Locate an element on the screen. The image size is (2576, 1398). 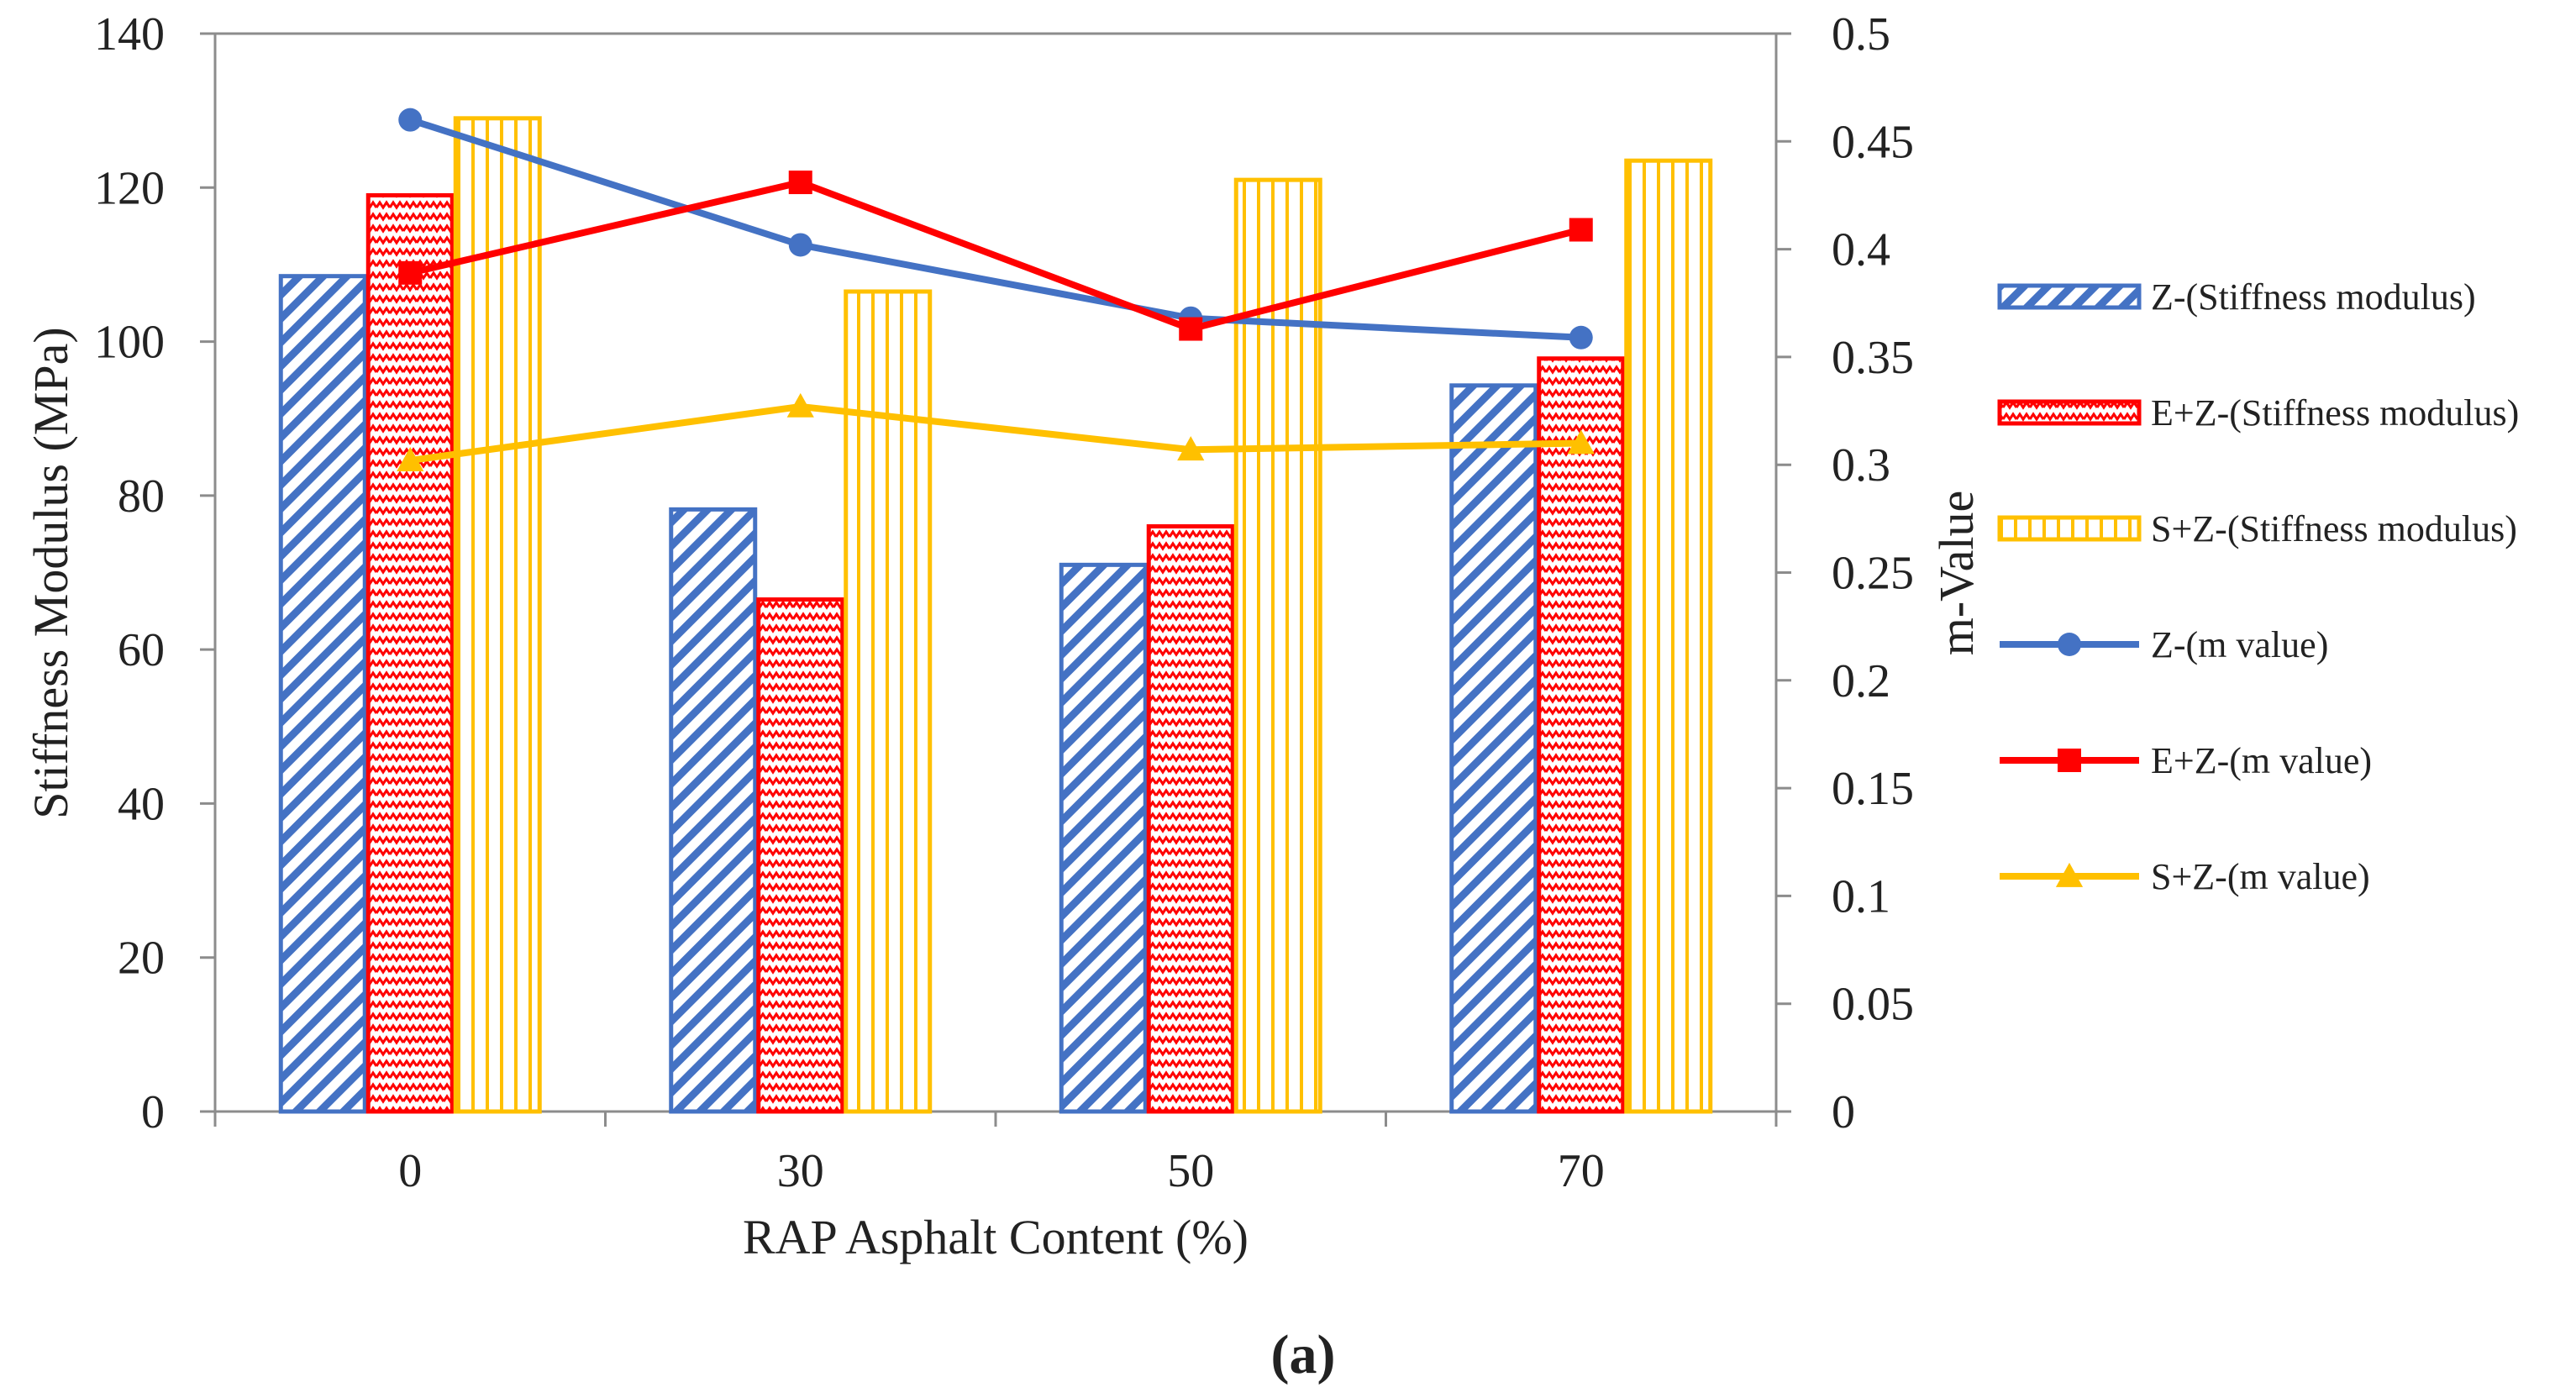
legend-label-line-1: Z-(m value) is located at coordinates (2239, 644).